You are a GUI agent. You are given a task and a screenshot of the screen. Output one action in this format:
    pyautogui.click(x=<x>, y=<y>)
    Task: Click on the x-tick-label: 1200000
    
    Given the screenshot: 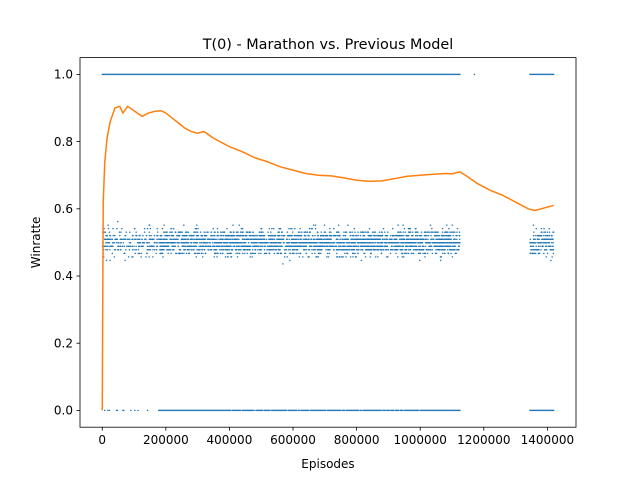 What is the action you would take?
    pyautogui.click(x=483, y=440)
    